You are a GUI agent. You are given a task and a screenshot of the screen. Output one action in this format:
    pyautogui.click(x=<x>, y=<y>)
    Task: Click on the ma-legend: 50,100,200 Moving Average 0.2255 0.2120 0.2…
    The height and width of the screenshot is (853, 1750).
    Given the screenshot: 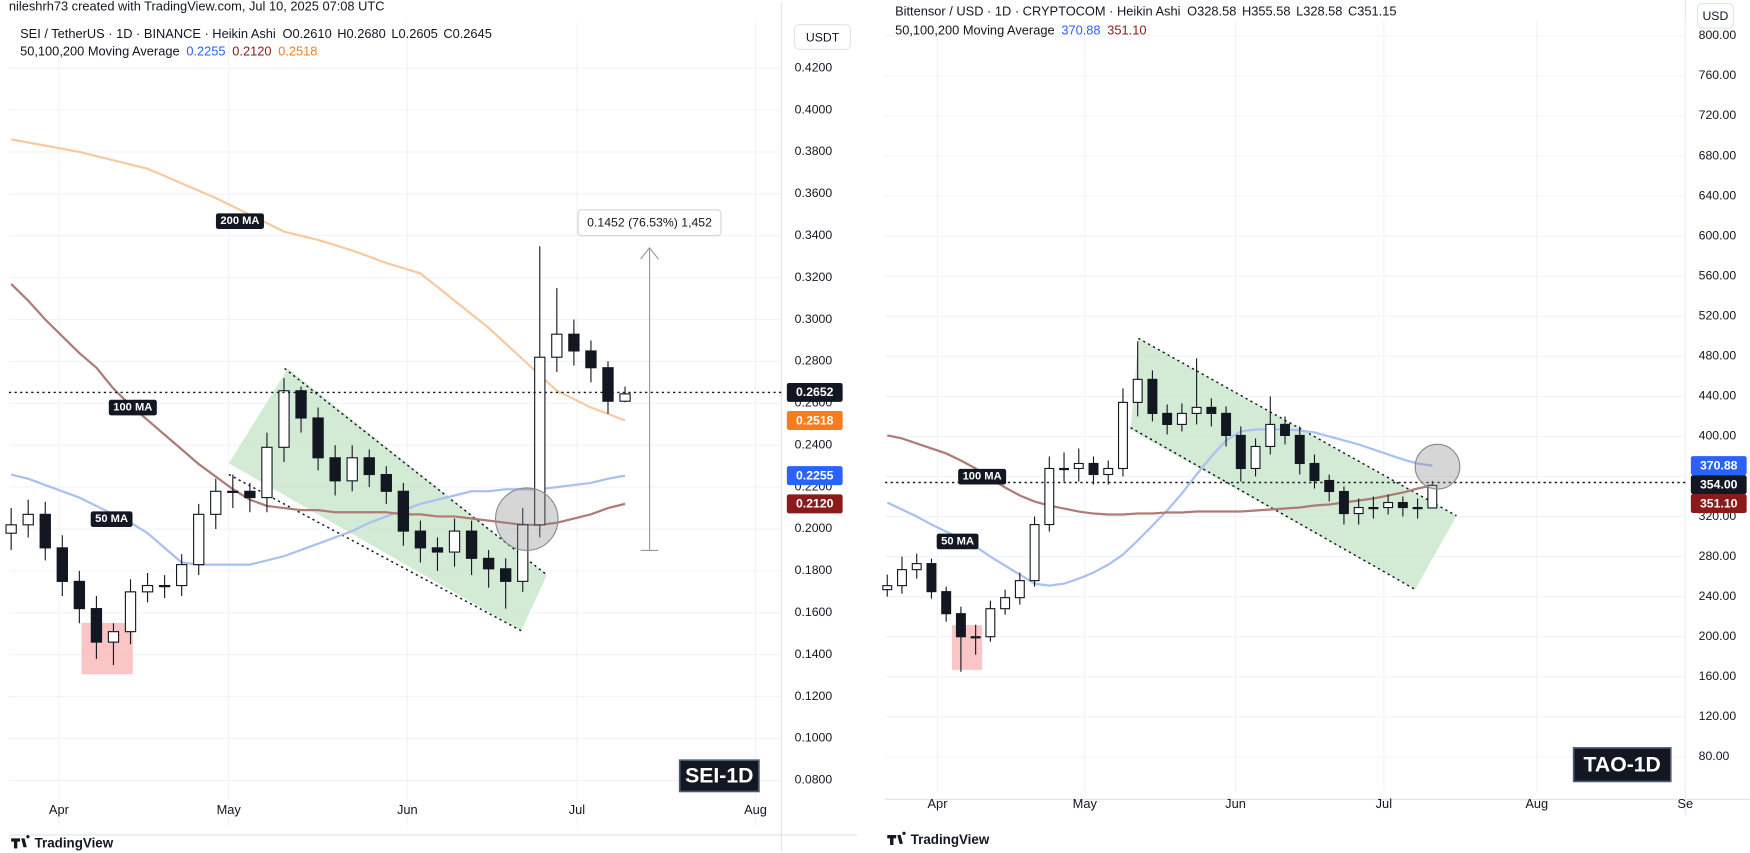 What is the action you would take?
    pyautogui.click(x=168, y=51)
    